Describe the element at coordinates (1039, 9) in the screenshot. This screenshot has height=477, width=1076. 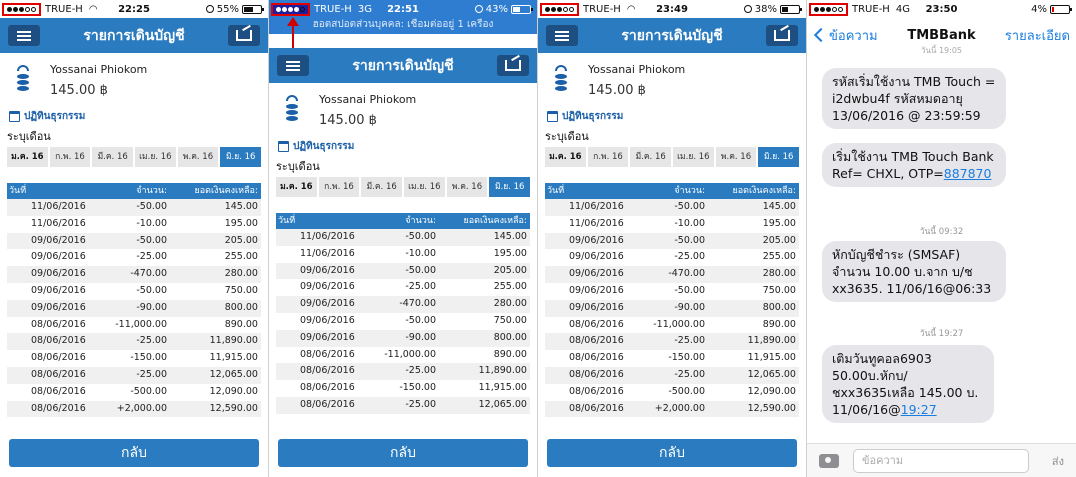
I see `battery-percent: 4%` at that location.